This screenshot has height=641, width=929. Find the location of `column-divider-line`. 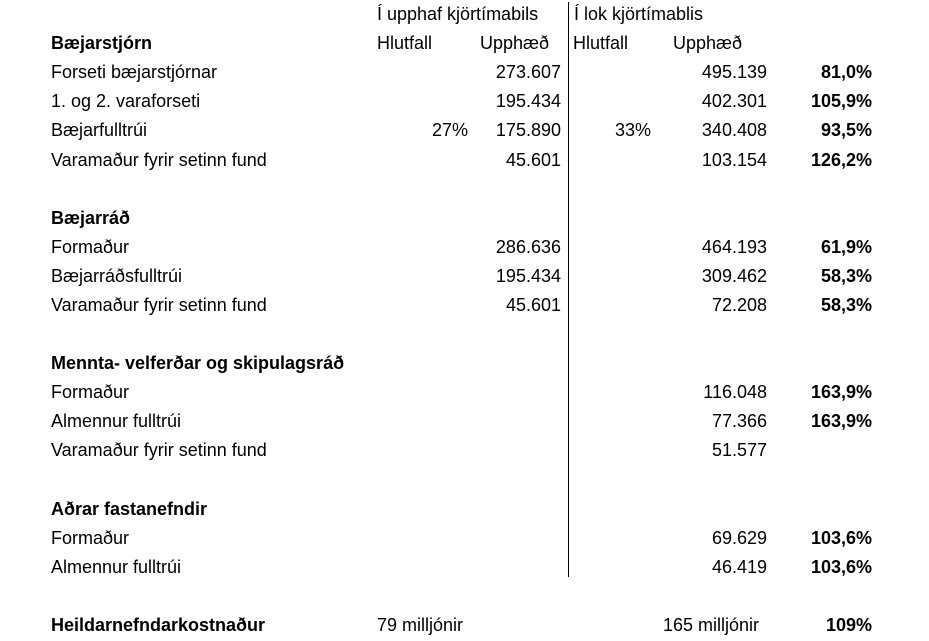

column-divider-line is located at coordinates (568, 289).